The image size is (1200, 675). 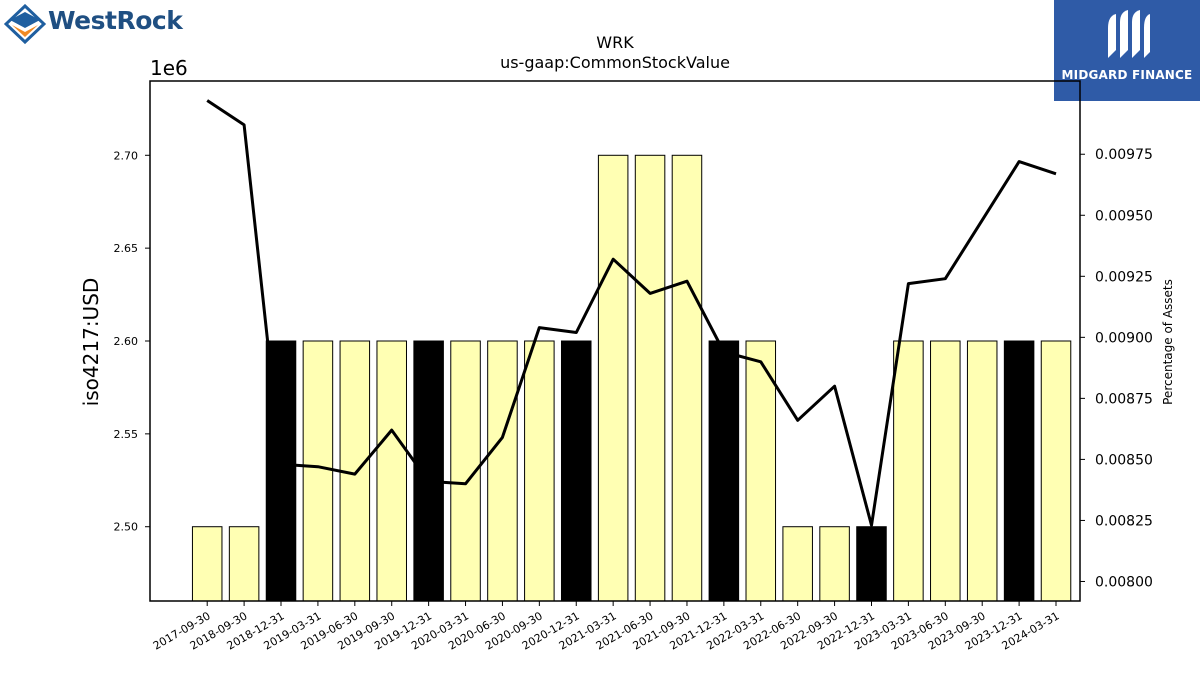 I want to click on y2-tick-label: 0.00850, so click(x=1124, y=460).